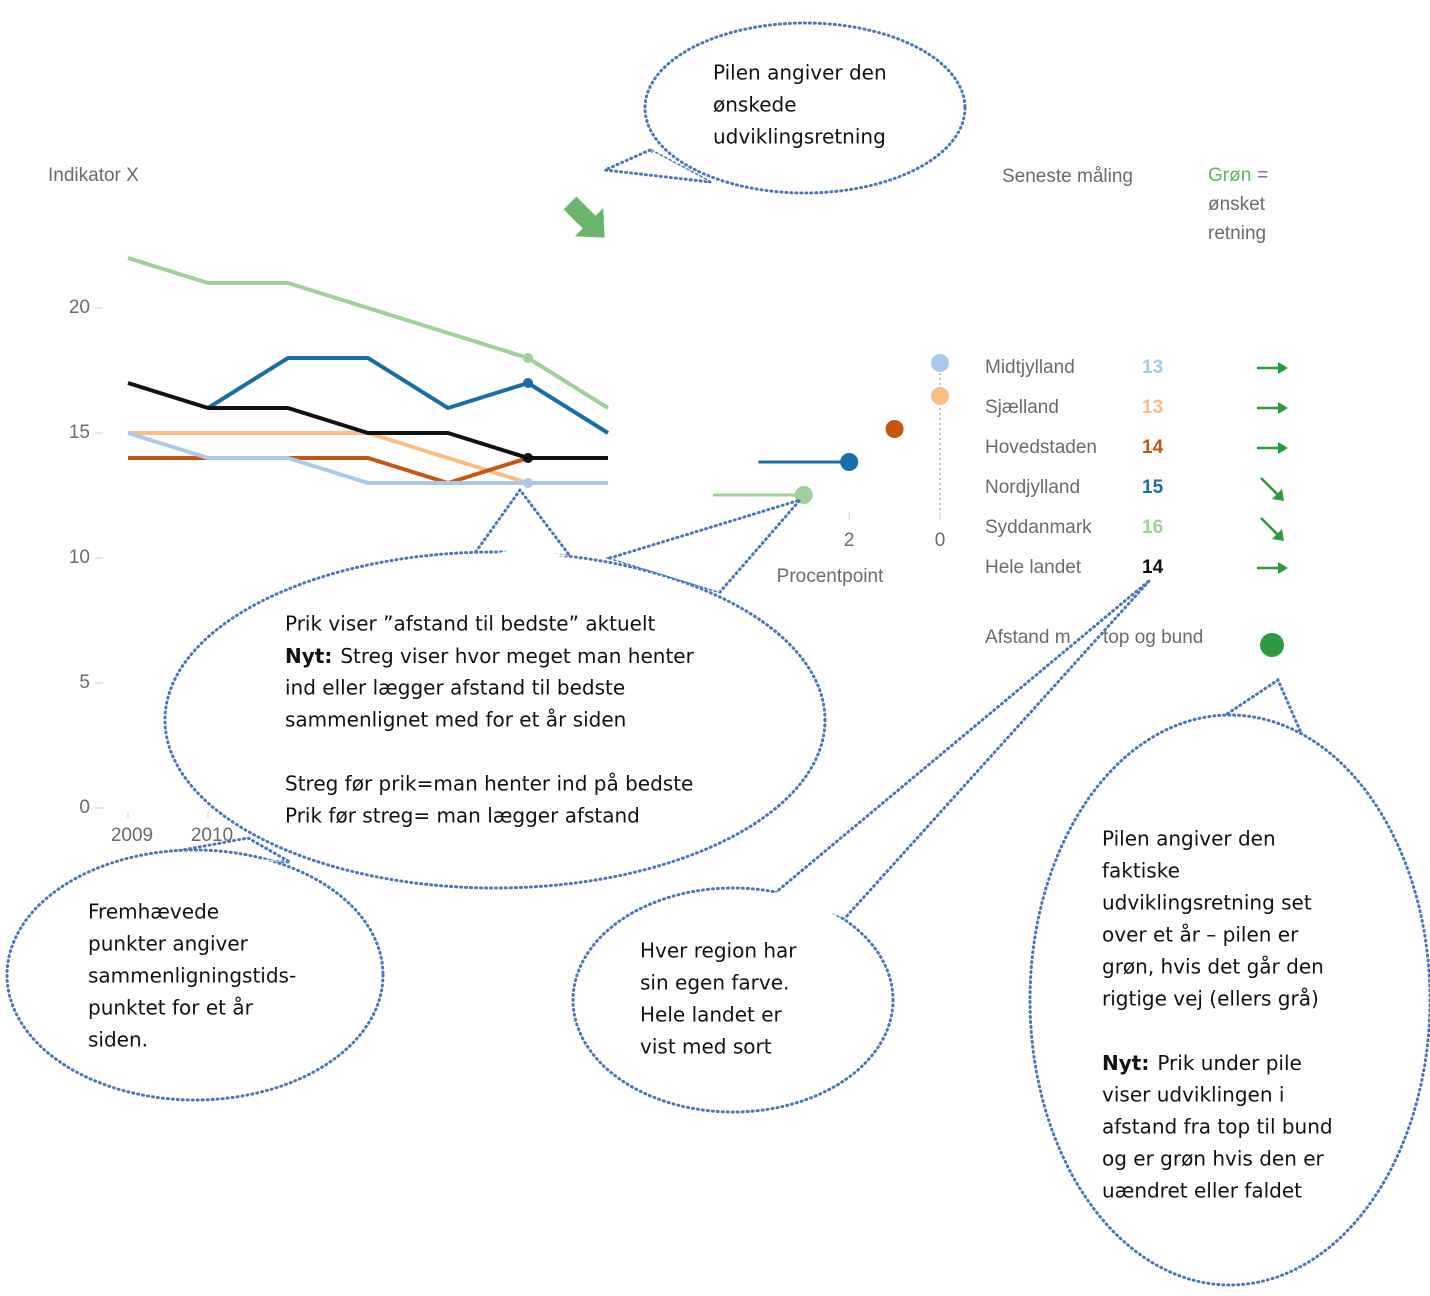 The width and height of the screenshot is (1430, 1296). I want to click on arrow-icon, so click(584, 217).